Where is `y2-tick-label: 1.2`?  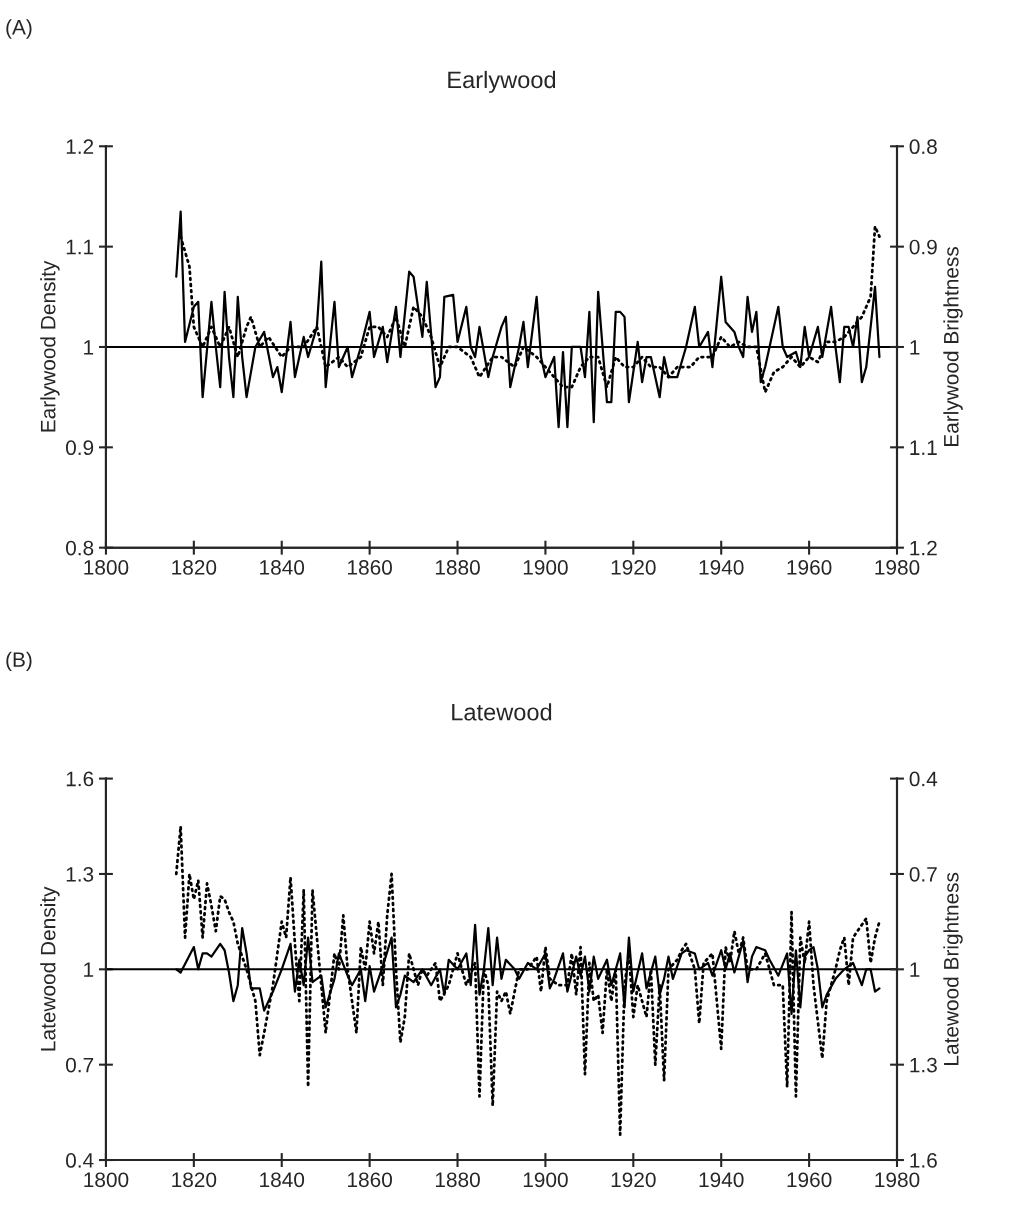 y2-tick-label: 1.2 is located at coordinates (923, 548).